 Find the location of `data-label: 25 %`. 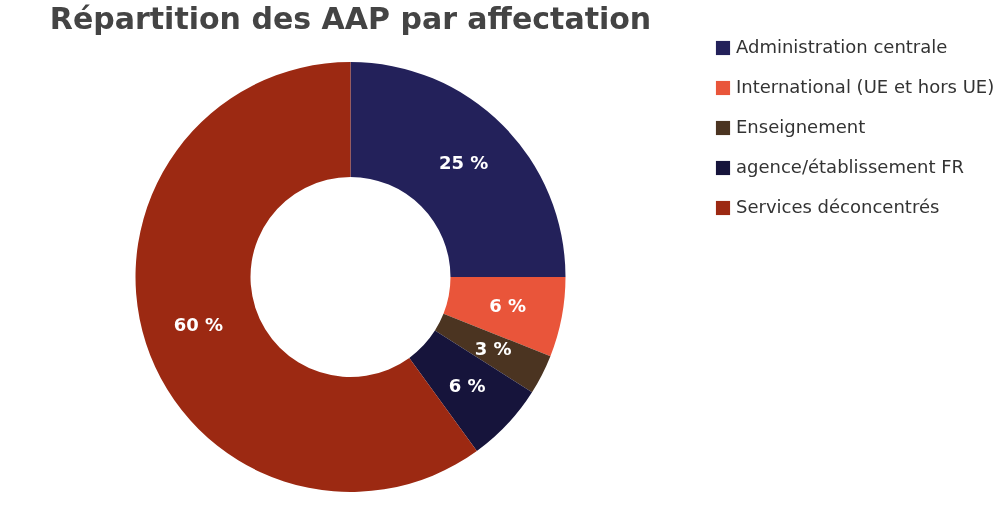

data-label: 25 % is located at coordinates (463, 162).